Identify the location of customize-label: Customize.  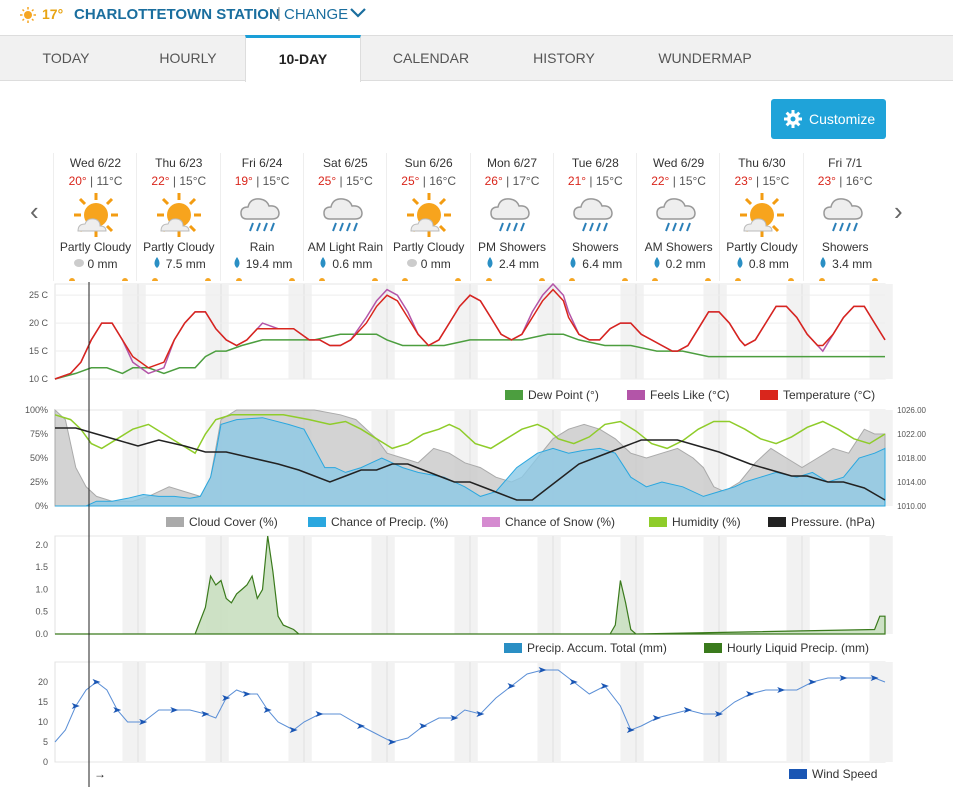
(842, 119).